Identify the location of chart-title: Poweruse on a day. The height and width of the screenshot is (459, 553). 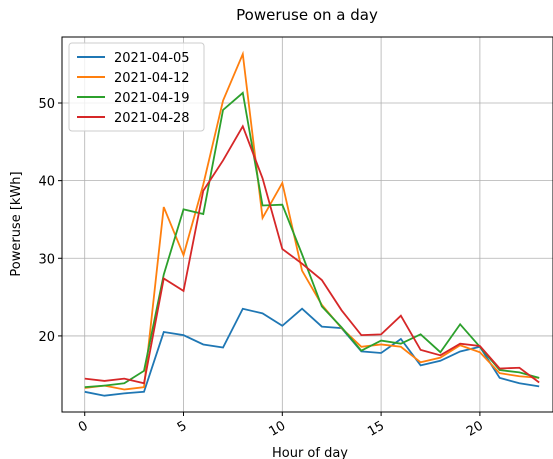
(307, 15).